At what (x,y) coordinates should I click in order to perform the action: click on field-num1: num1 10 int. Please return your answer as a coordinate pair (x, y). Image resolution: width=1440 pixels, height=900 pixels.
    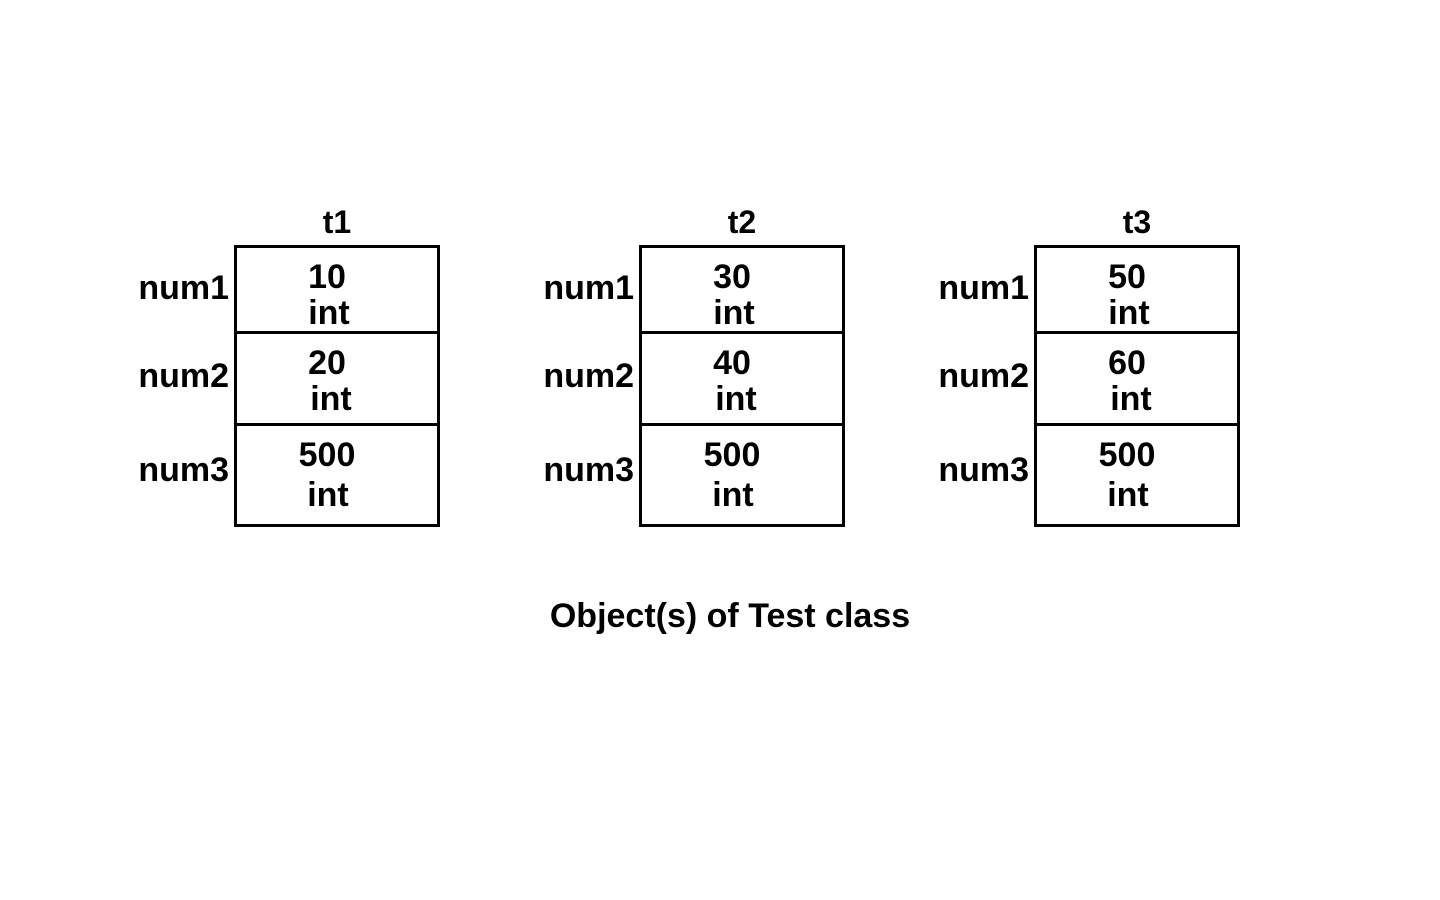
    Looking at the image, I should click on (287, 291).